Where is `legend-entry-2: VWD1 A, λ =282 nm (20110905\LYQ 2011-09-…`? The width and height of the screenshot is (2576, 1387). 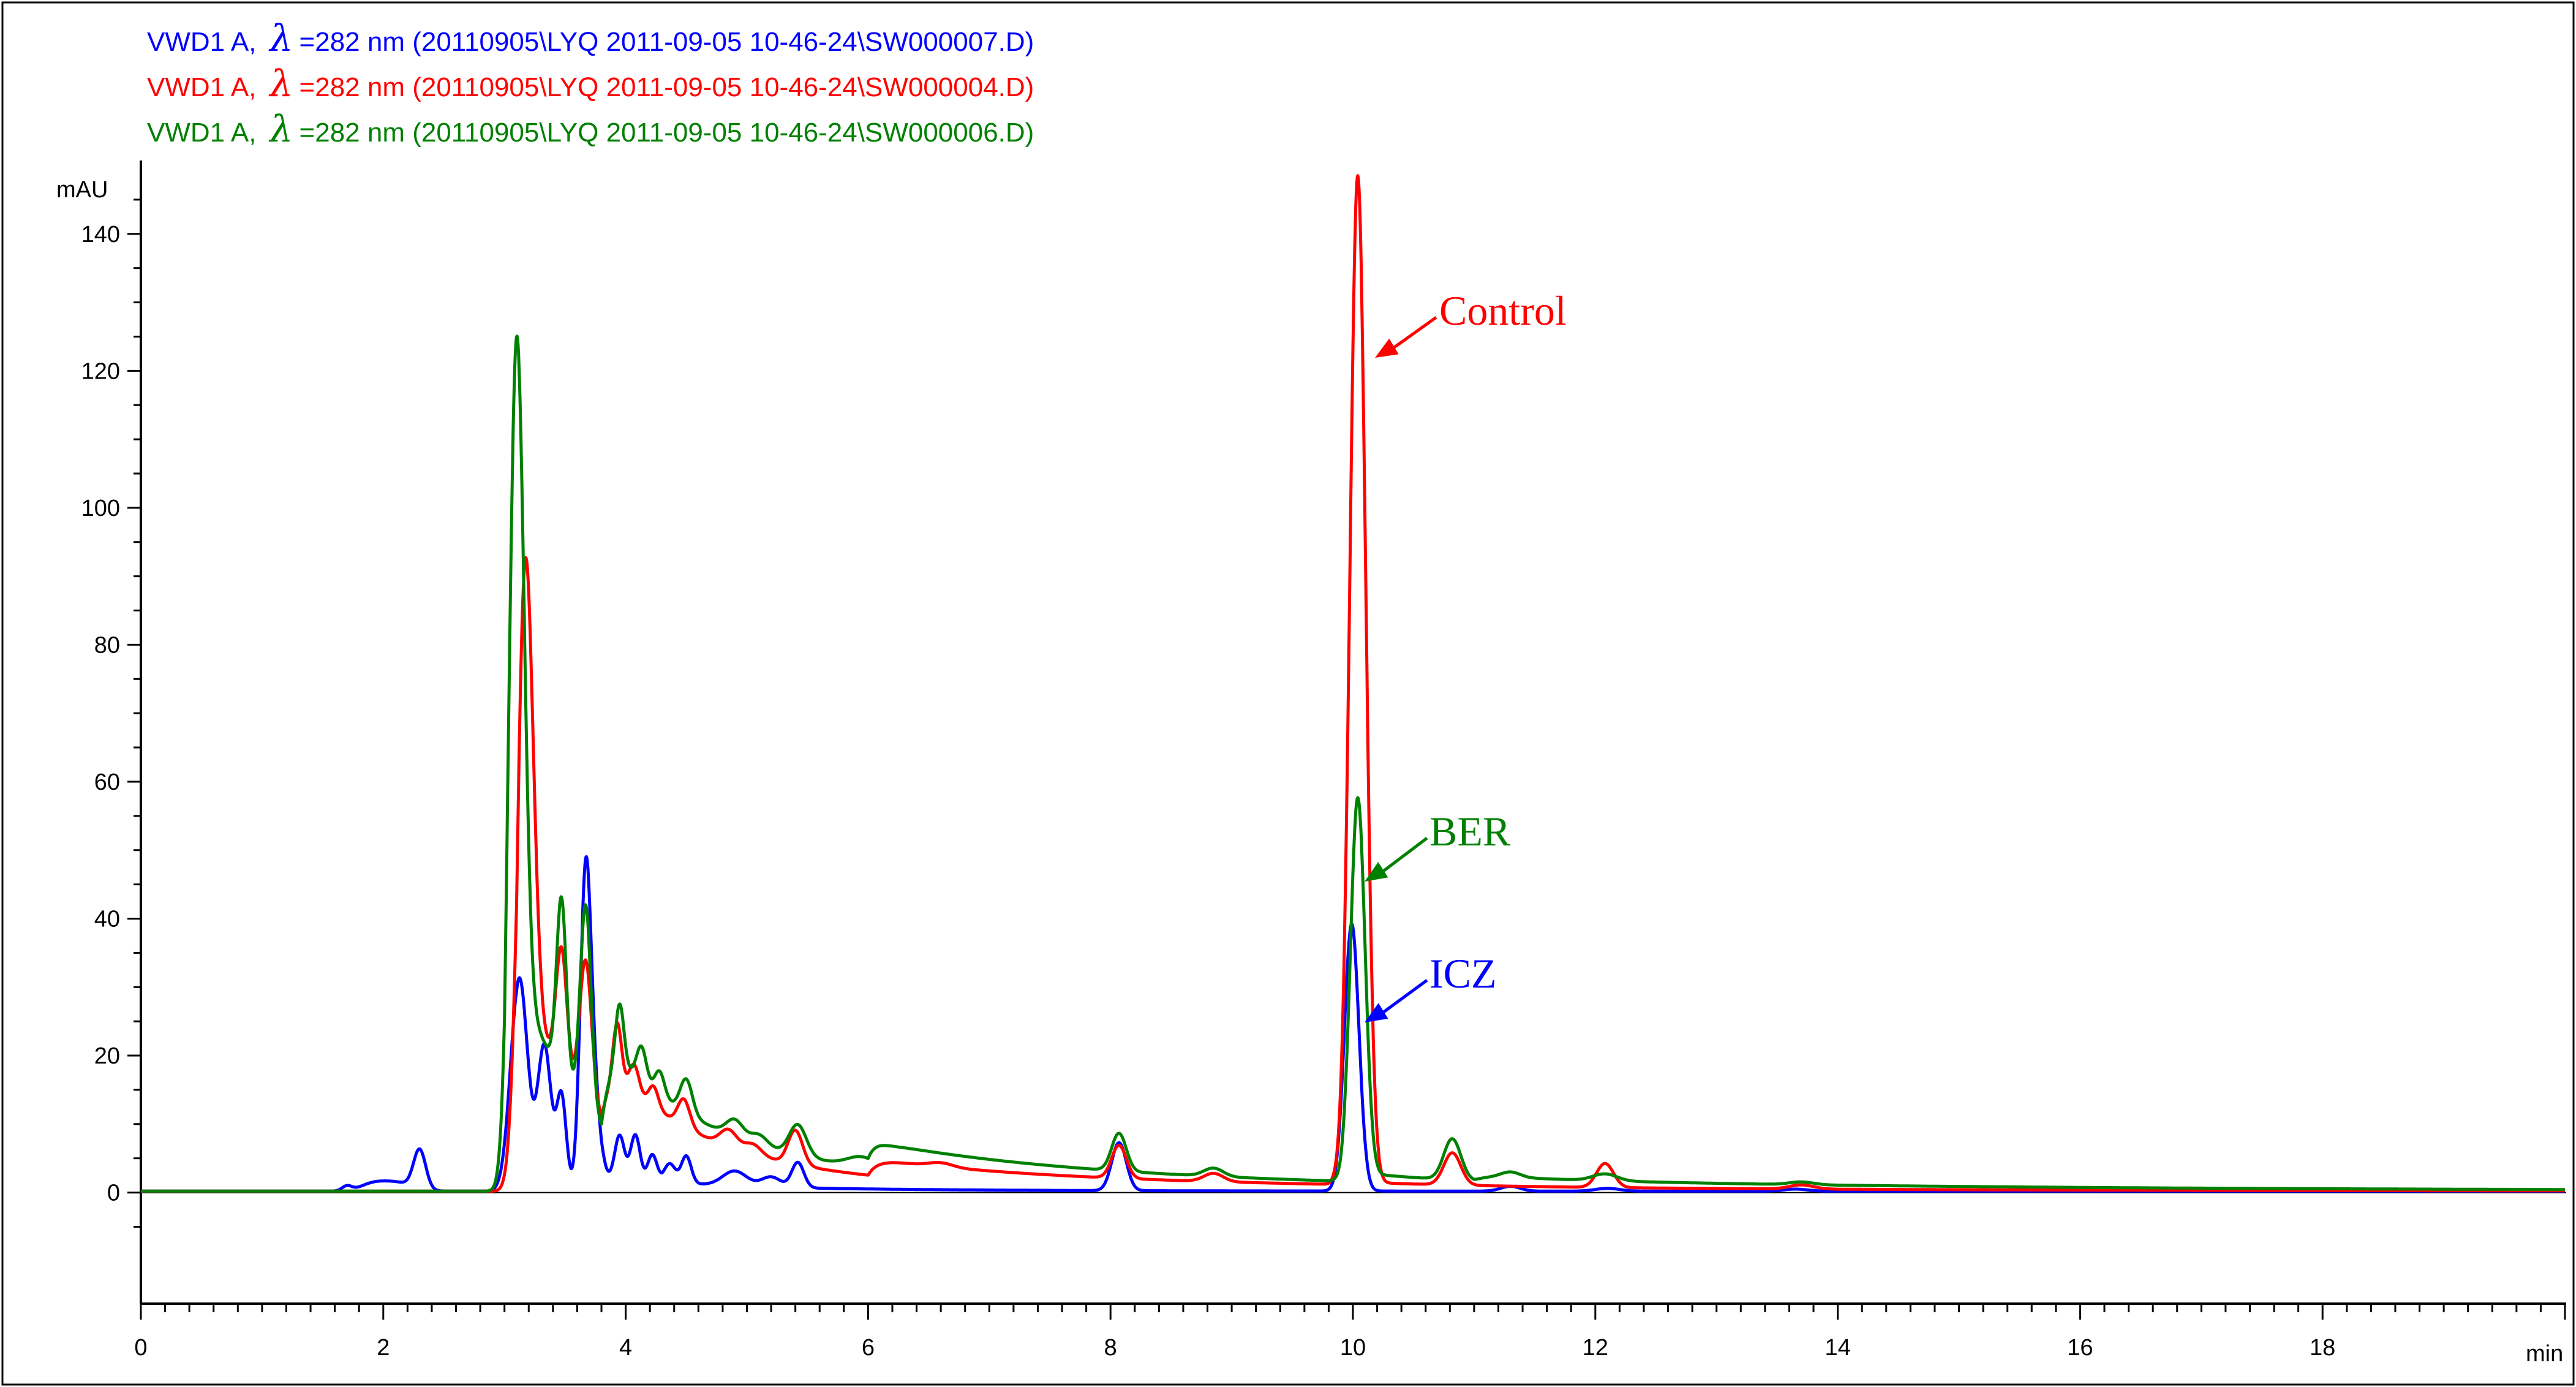
legend-entry-2: VWD1 A, λ =282 nm (20110905\LYQ 2011-09-… is located at coordinates (590, 83).